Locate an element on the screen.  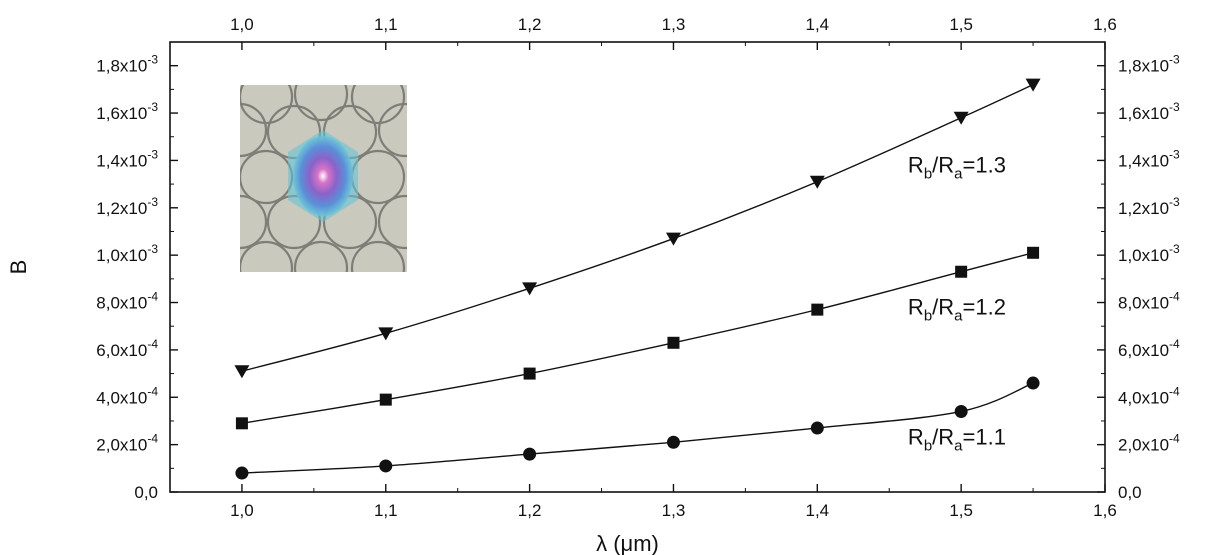
y-tick-label-right: 0,0 is located at coordinates (1130, 492).